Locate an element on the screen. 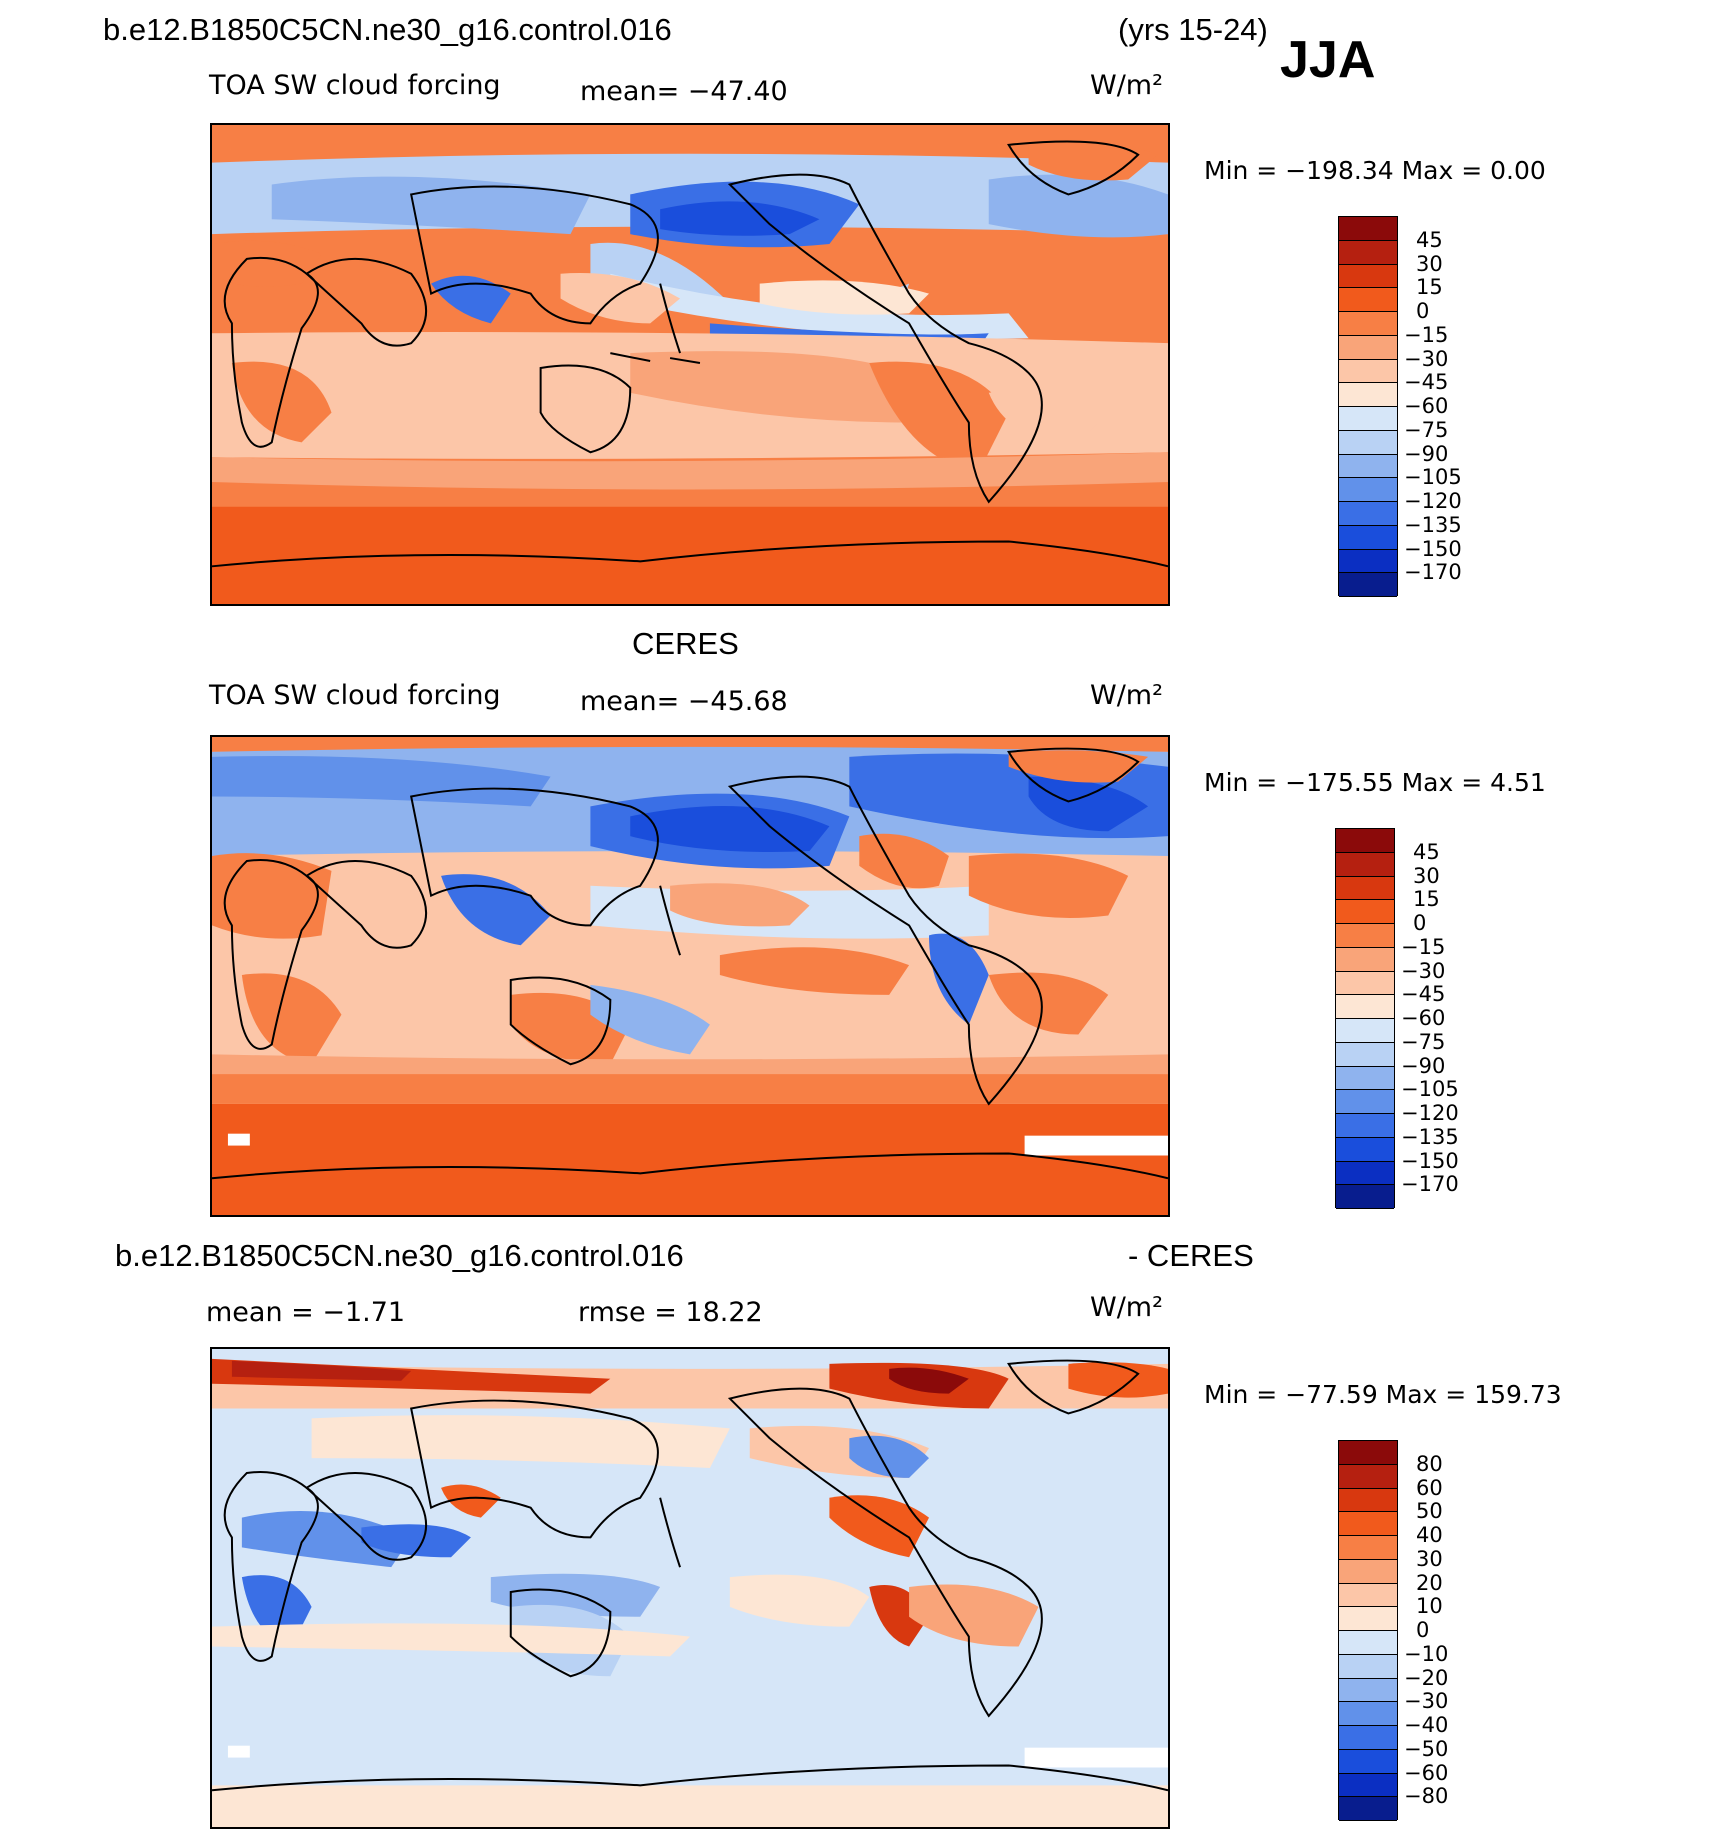 The width and height of the screenshot is (1710, 1841). panel2-heading: CERES is located at coordinates (685, 643).